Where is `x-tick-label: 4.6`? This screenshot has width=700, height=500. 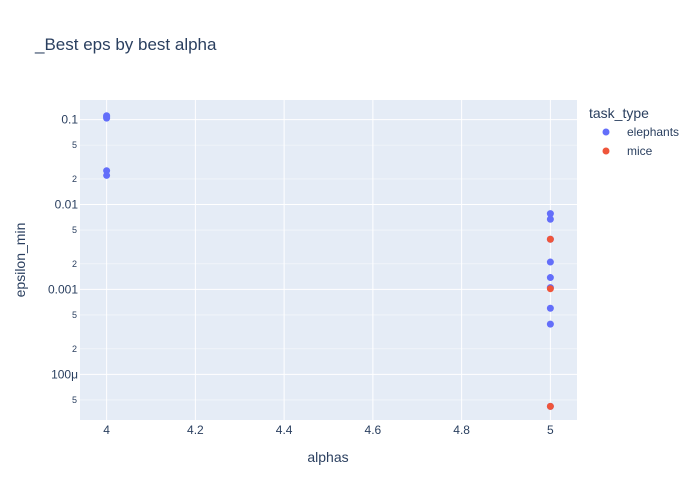
x-tick-label: 4.6 is located at coordinates (373, 430).